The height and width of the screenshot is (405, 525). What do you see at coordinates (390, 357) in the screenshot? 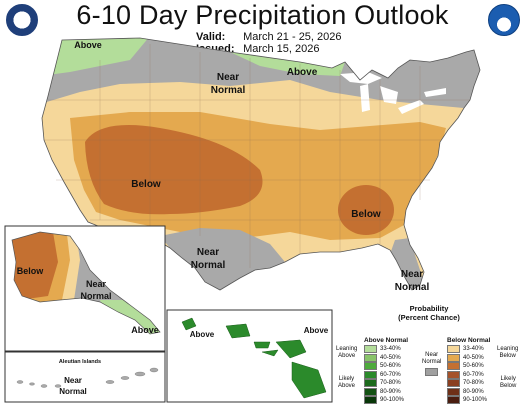
I see `legend-above-label: 40-50%` at bounding box center [390, 357].